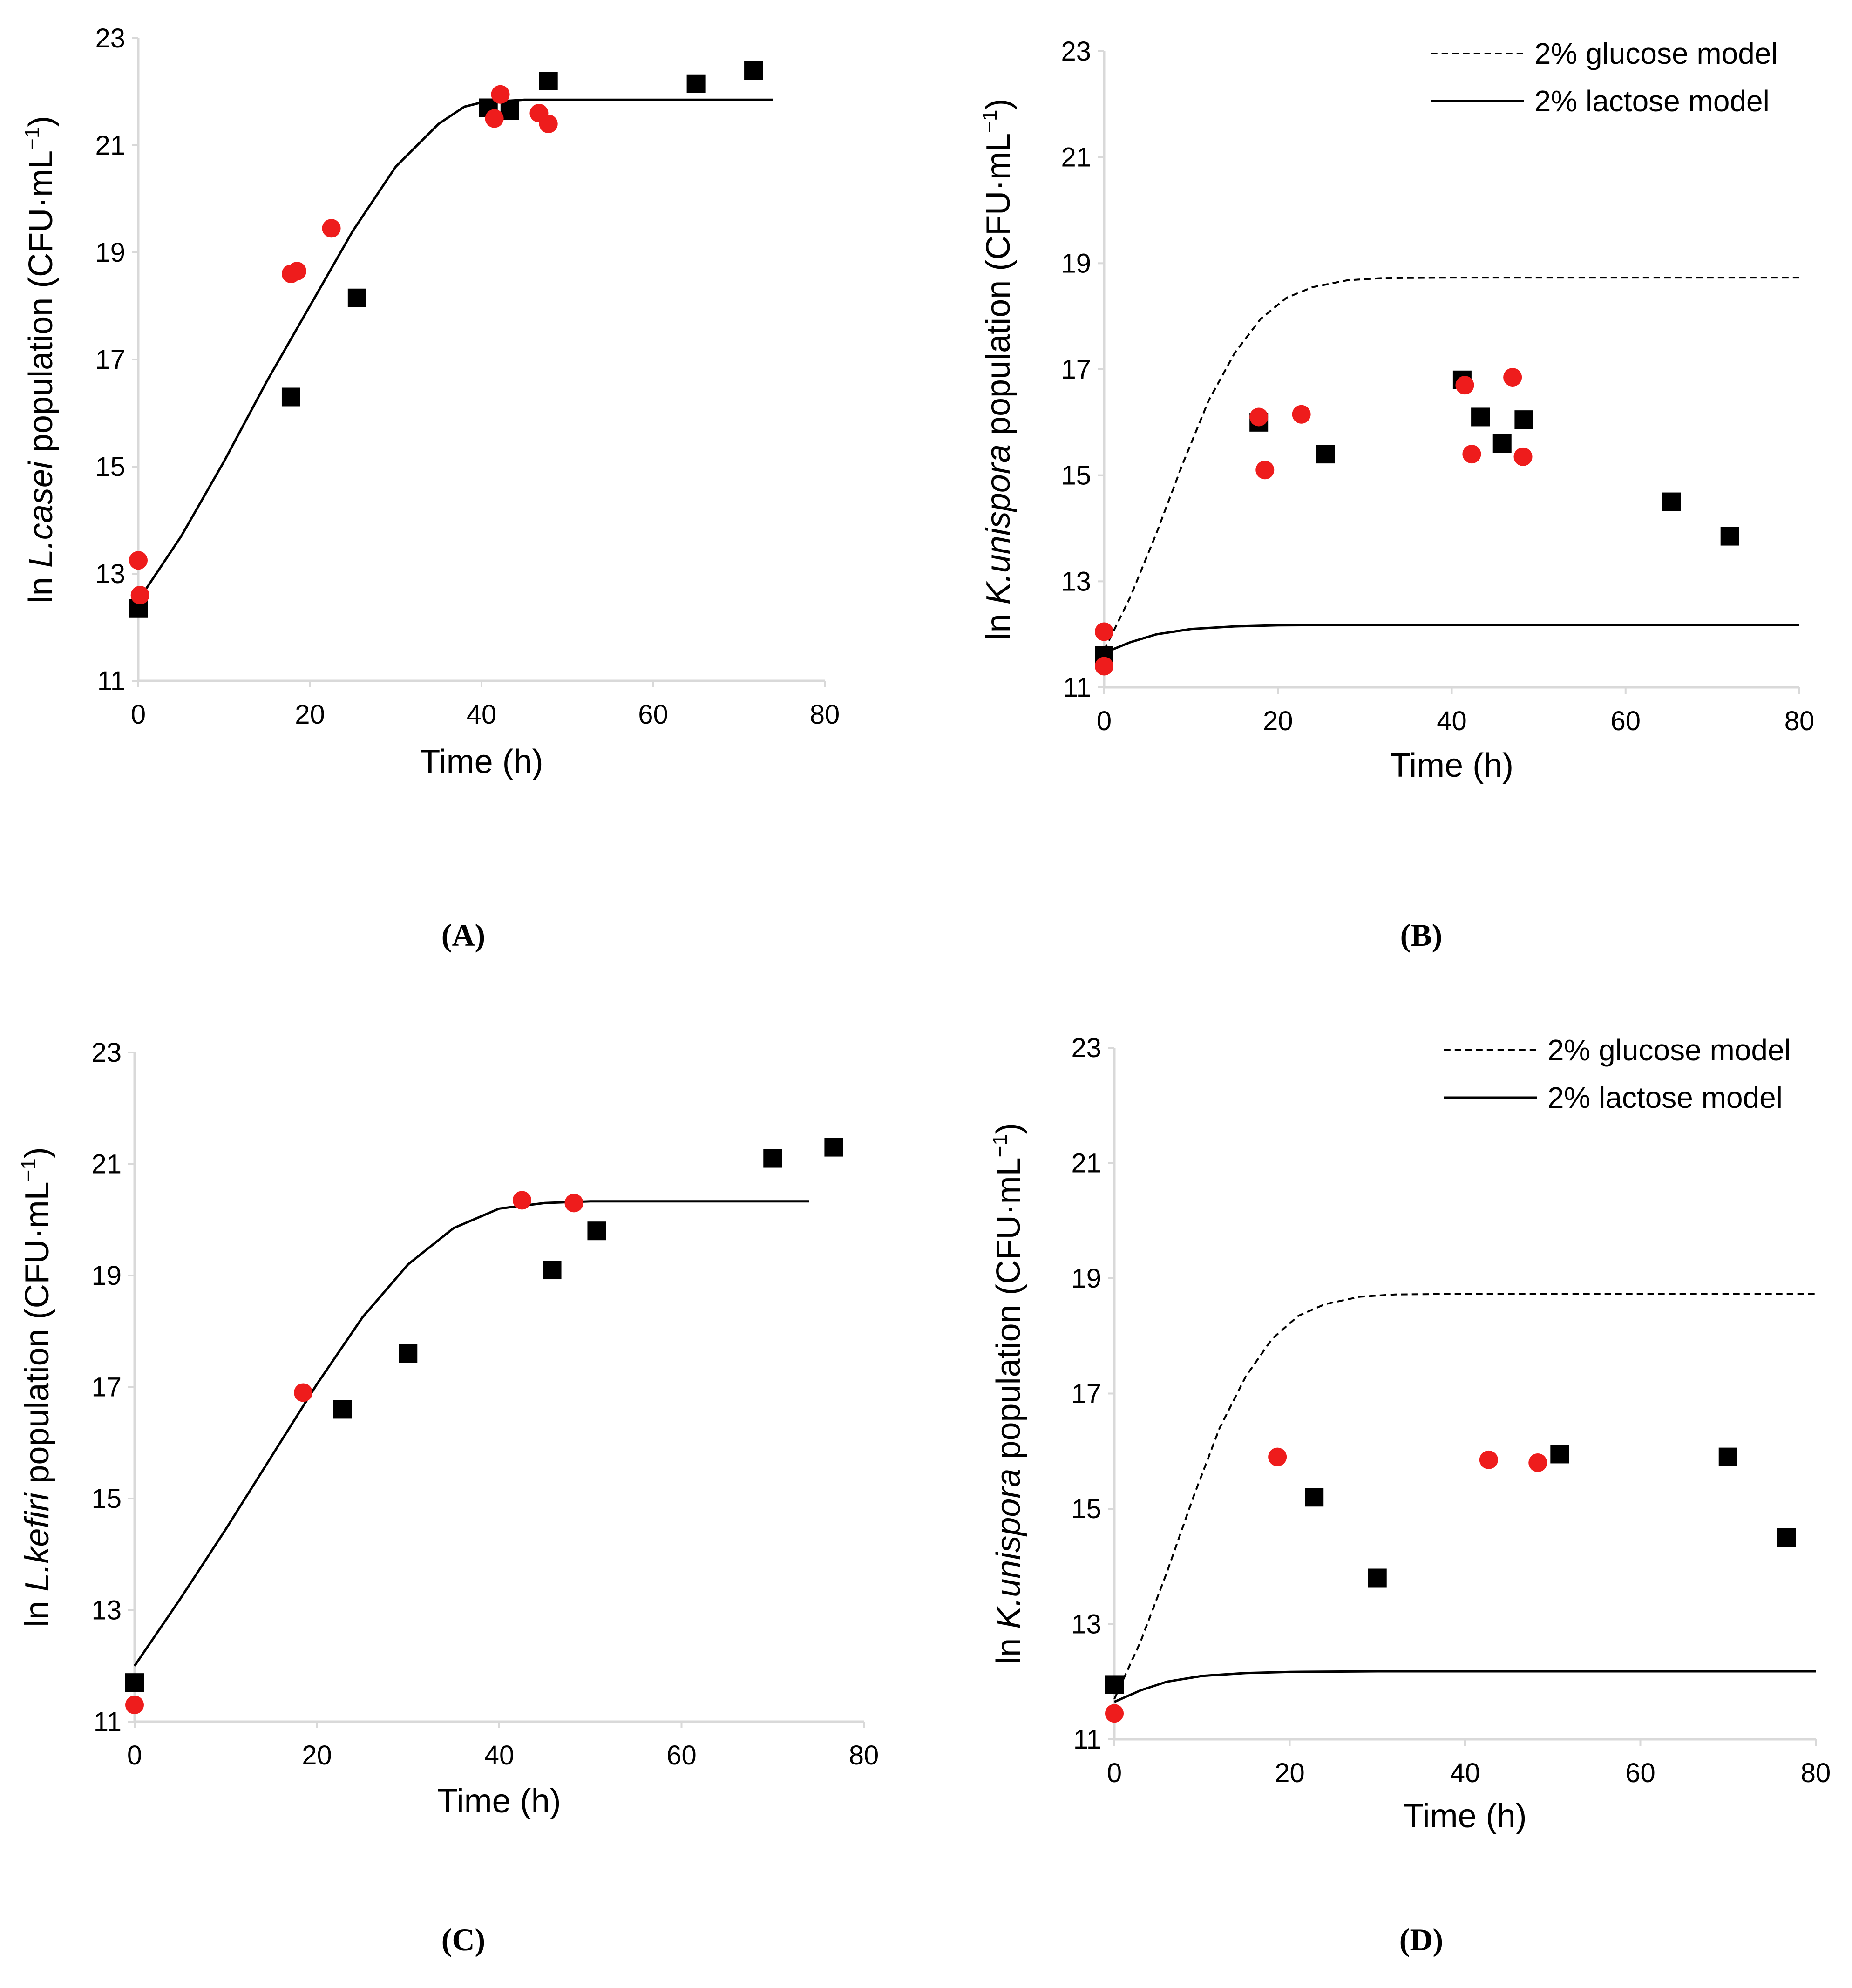 This screenshot has width=1852, height=1988. What do you see at coordinates (998, 369) in the screenshot?
I see `y-axis-title: ln K.unispora population (CFU·mL−1)` at bounding box center [998, 369].